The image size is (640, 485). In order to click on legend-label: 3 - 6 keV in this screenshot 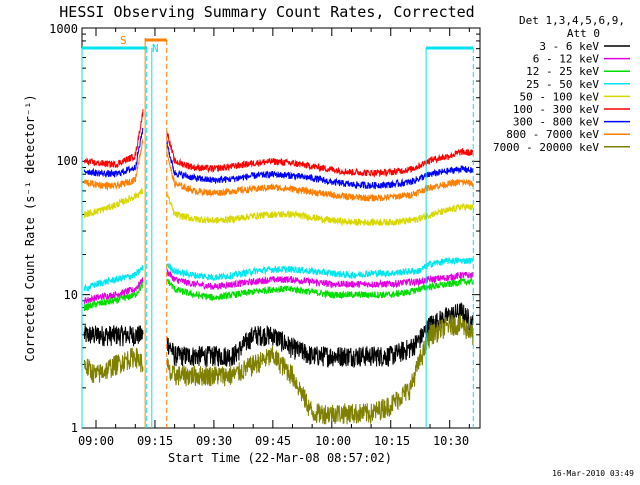, I will do `click(569, 46)`.